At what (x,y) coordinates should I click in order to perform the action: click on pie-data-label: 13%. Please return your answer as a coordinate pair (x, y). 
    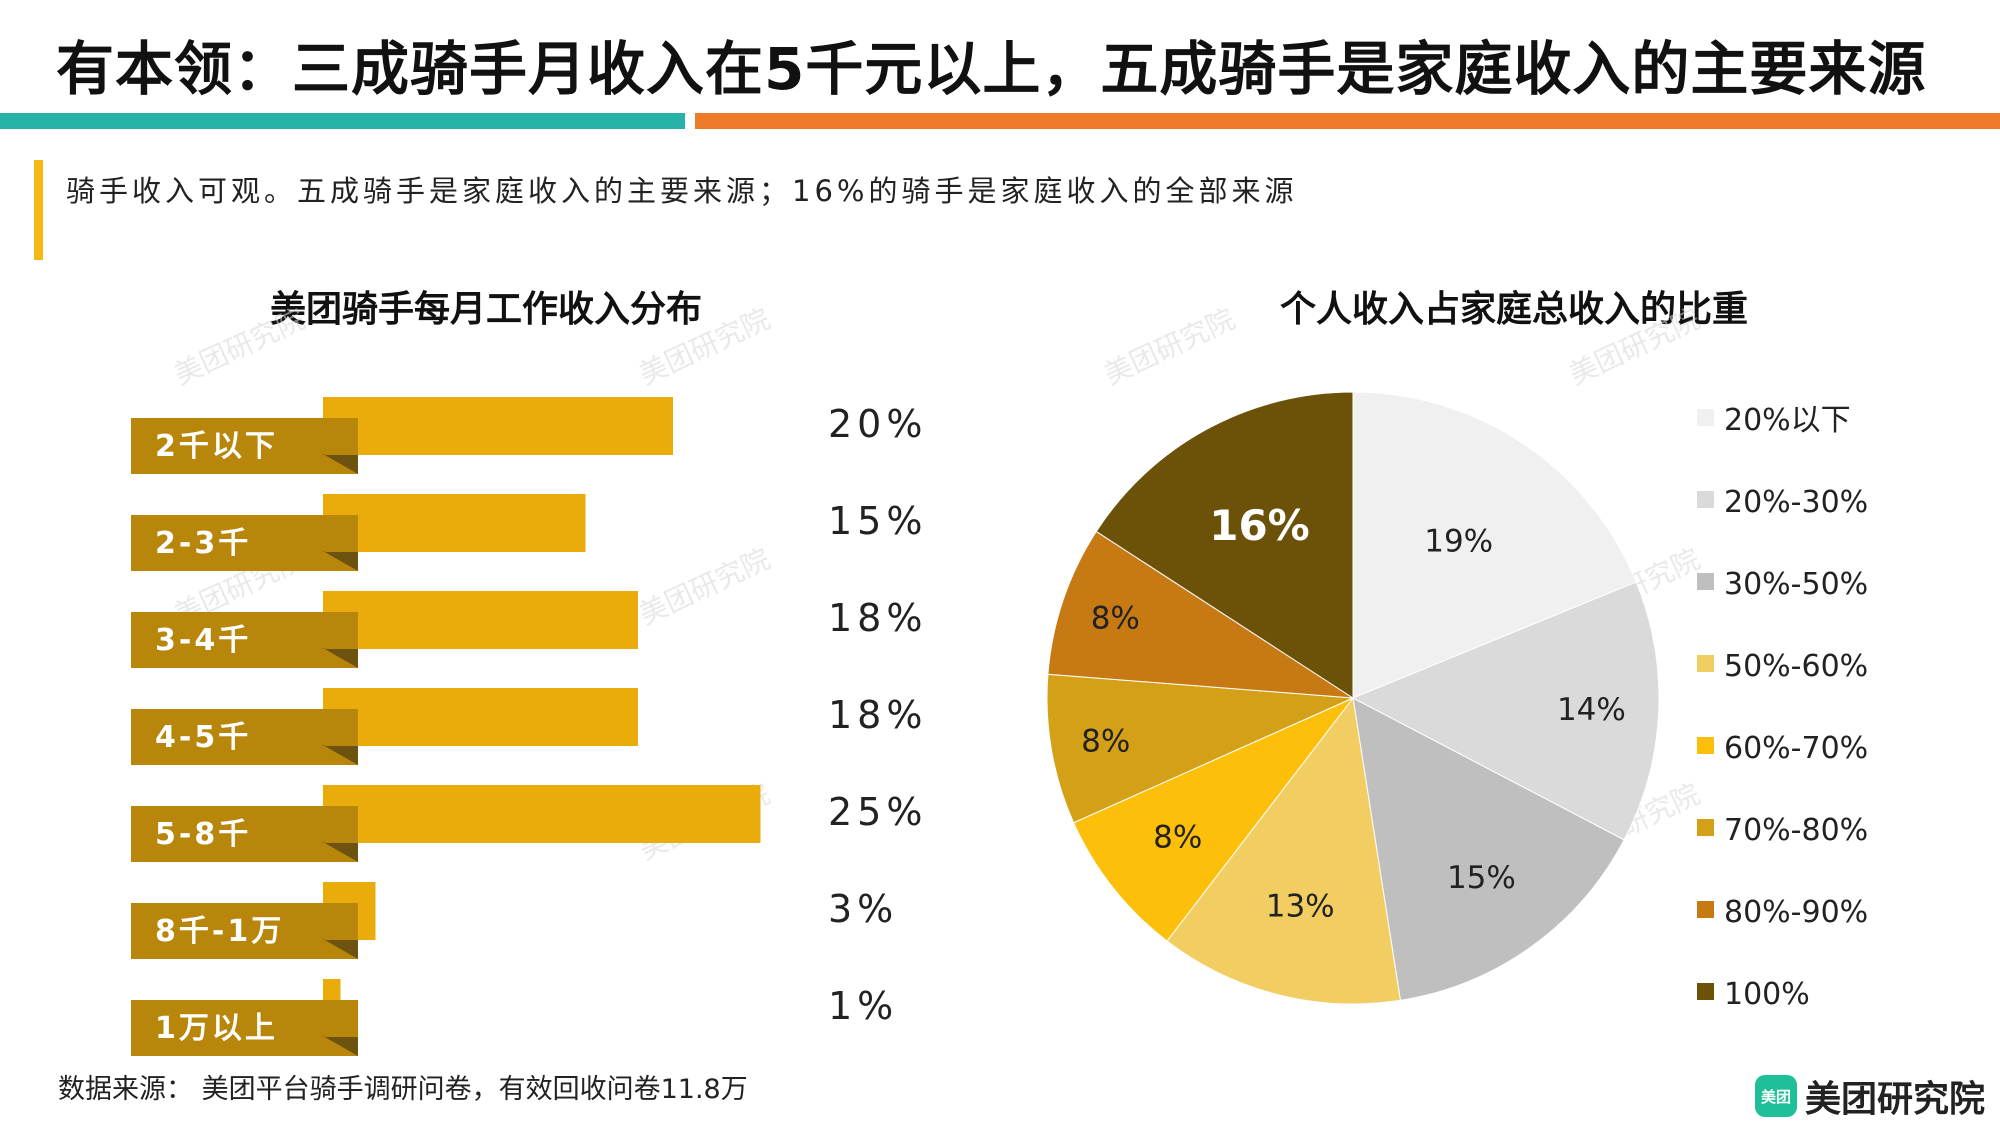
    Looking at the image, I should click on (1300, 907).